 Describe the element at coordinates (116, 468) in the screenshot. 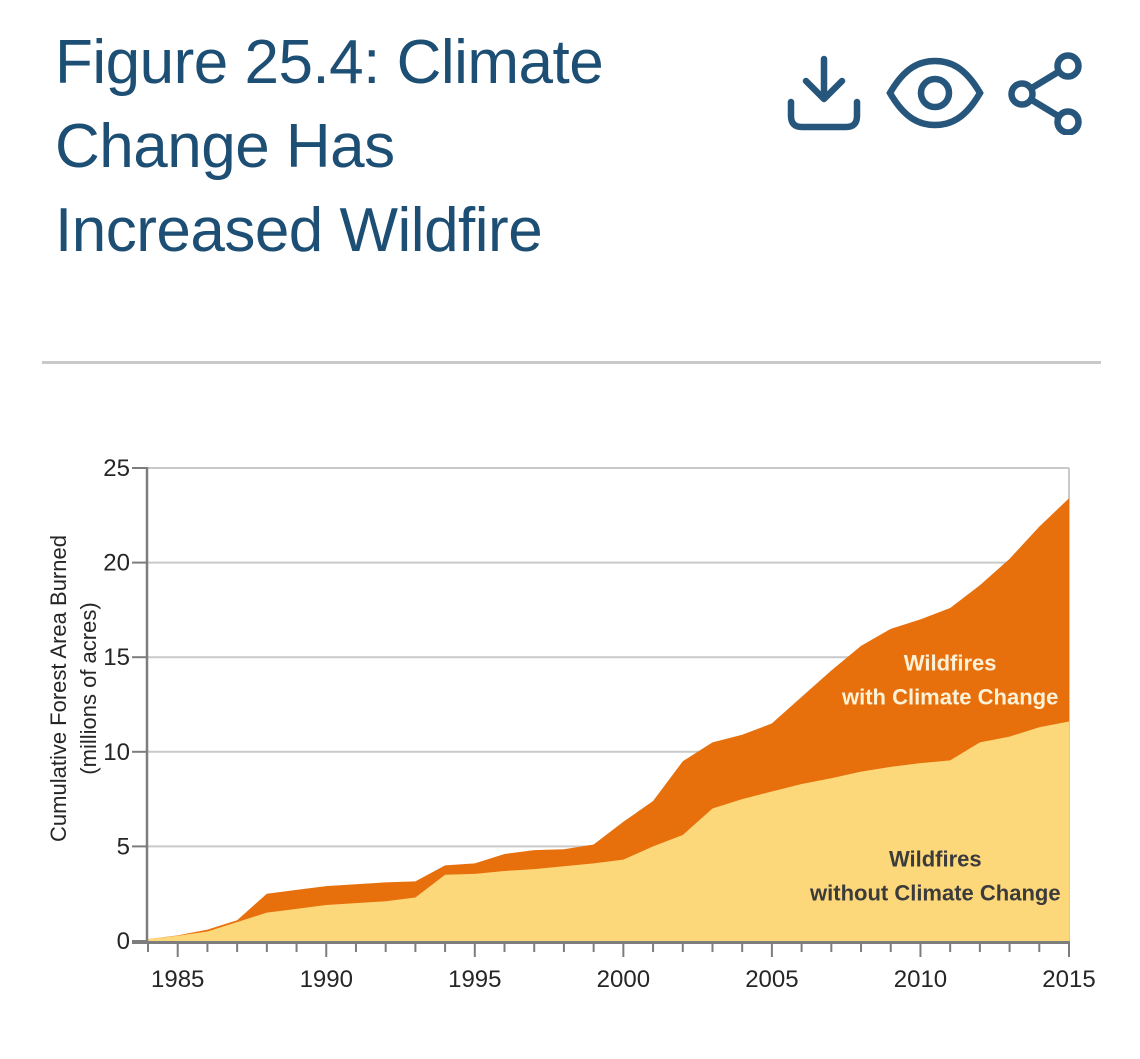

I see `y-tick-label: 25` at that location.